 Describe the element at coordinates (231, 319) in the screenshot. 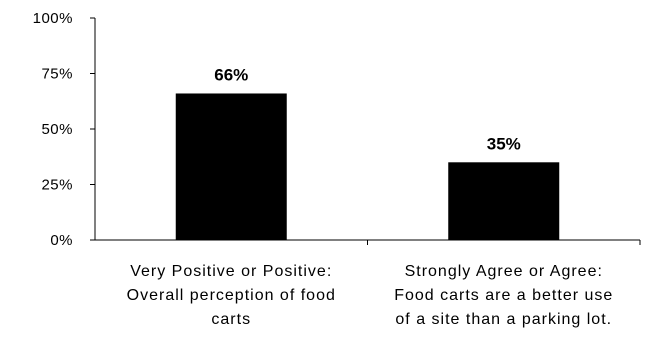

I see `x-category-label: carts` at that location.